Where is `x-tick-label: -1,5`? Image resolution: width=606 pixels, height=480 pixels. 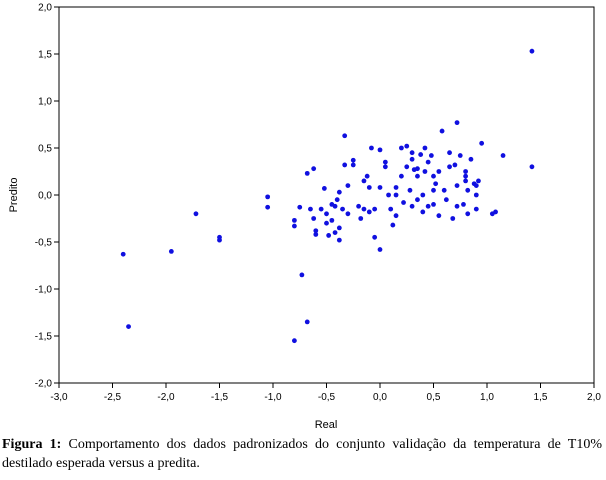
x-tick-label: -1,5 is located at coordinates (220, 397).